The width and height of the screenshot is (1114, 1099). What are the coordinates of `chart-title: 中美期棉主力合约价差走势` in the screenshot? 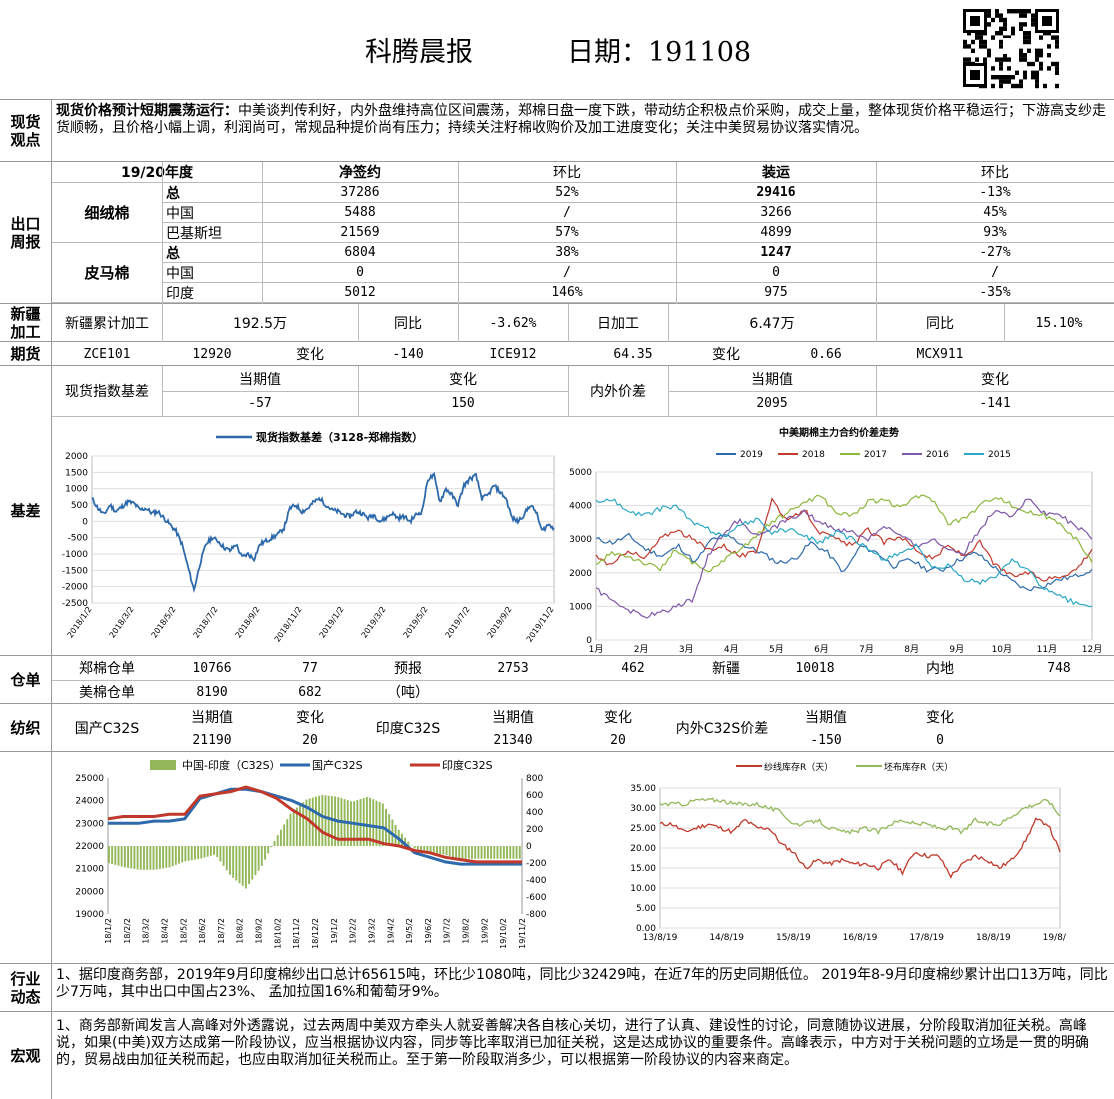 It's located at (839, 432).